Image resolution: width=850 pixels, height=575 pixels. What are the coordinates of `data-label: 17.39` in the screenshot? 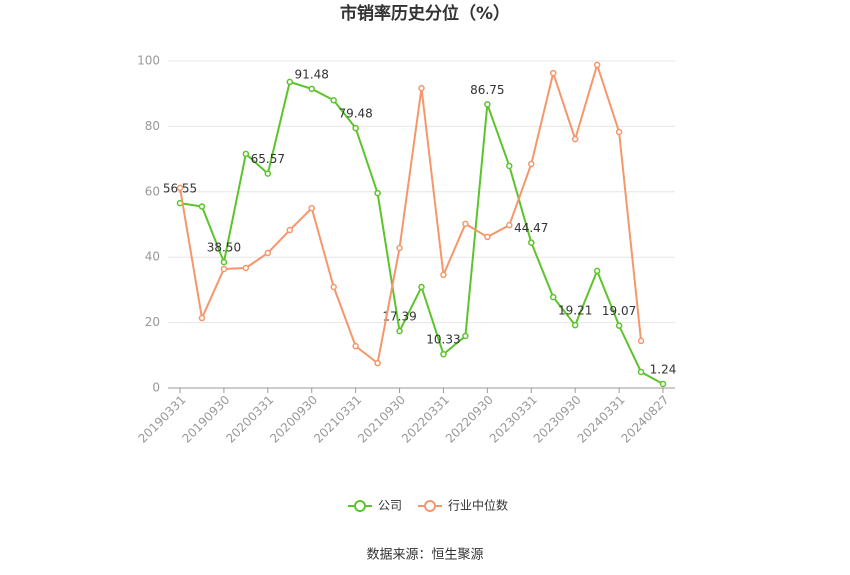 It's located at (399, 317).